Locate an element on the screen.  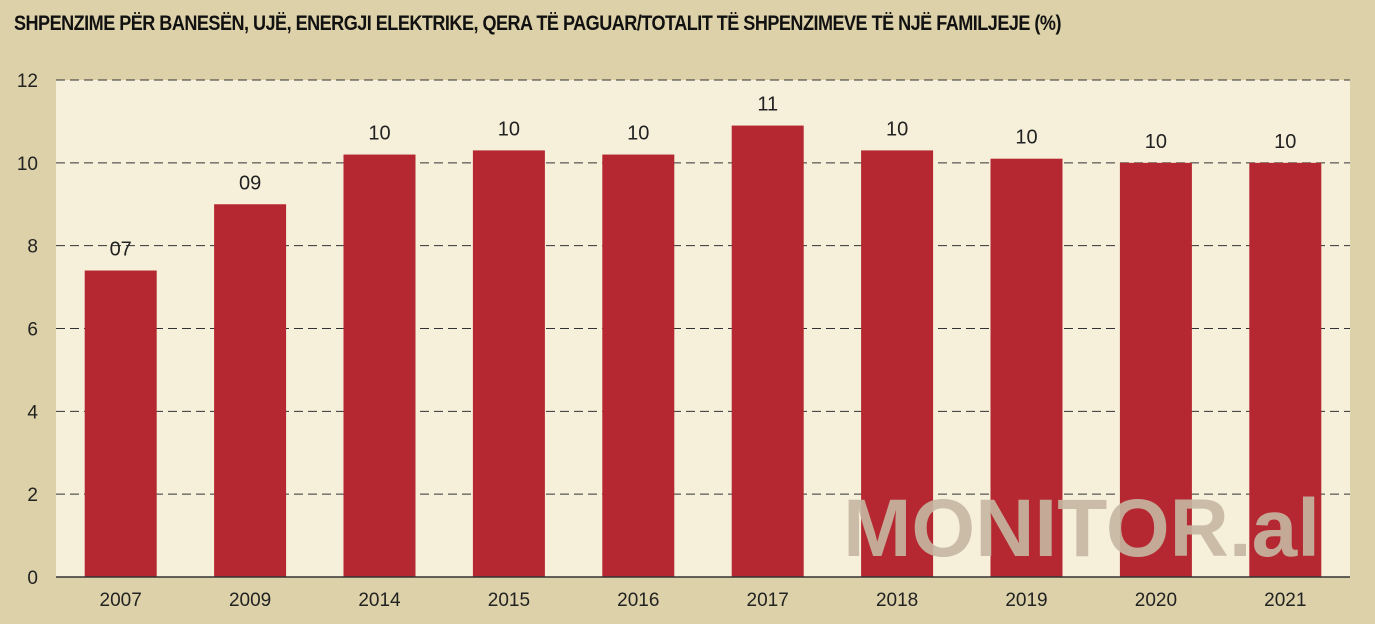
data-label-2007: 07 is located at coordinates (121, 250).